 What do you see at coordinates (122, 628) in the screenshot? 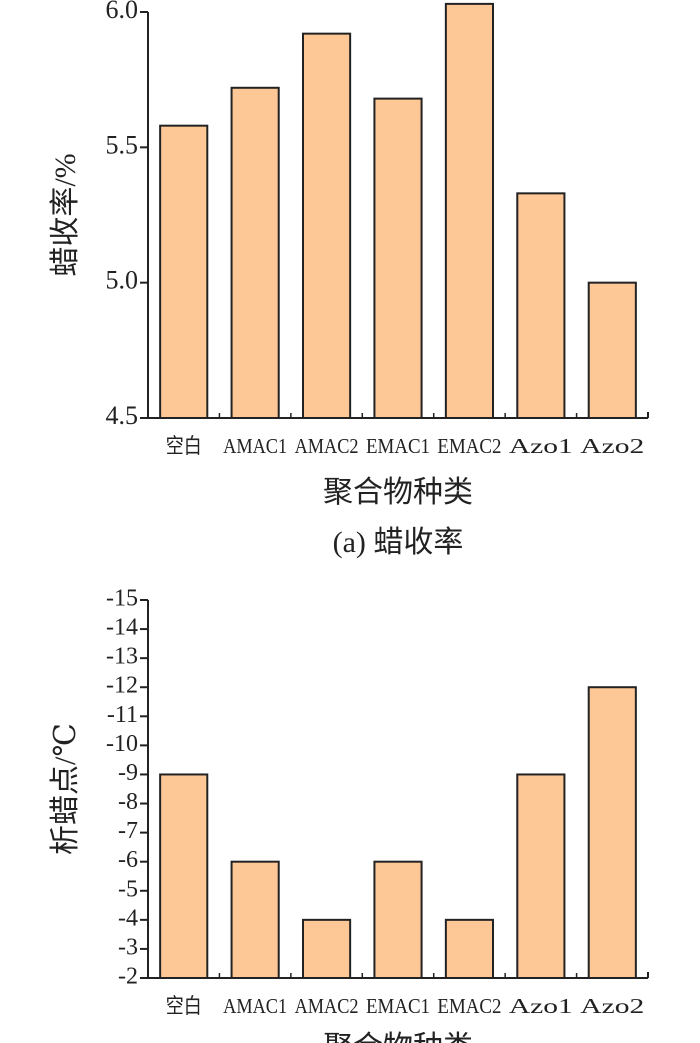
I see `y-tick-label: -14` at bounding box center [122, 628].